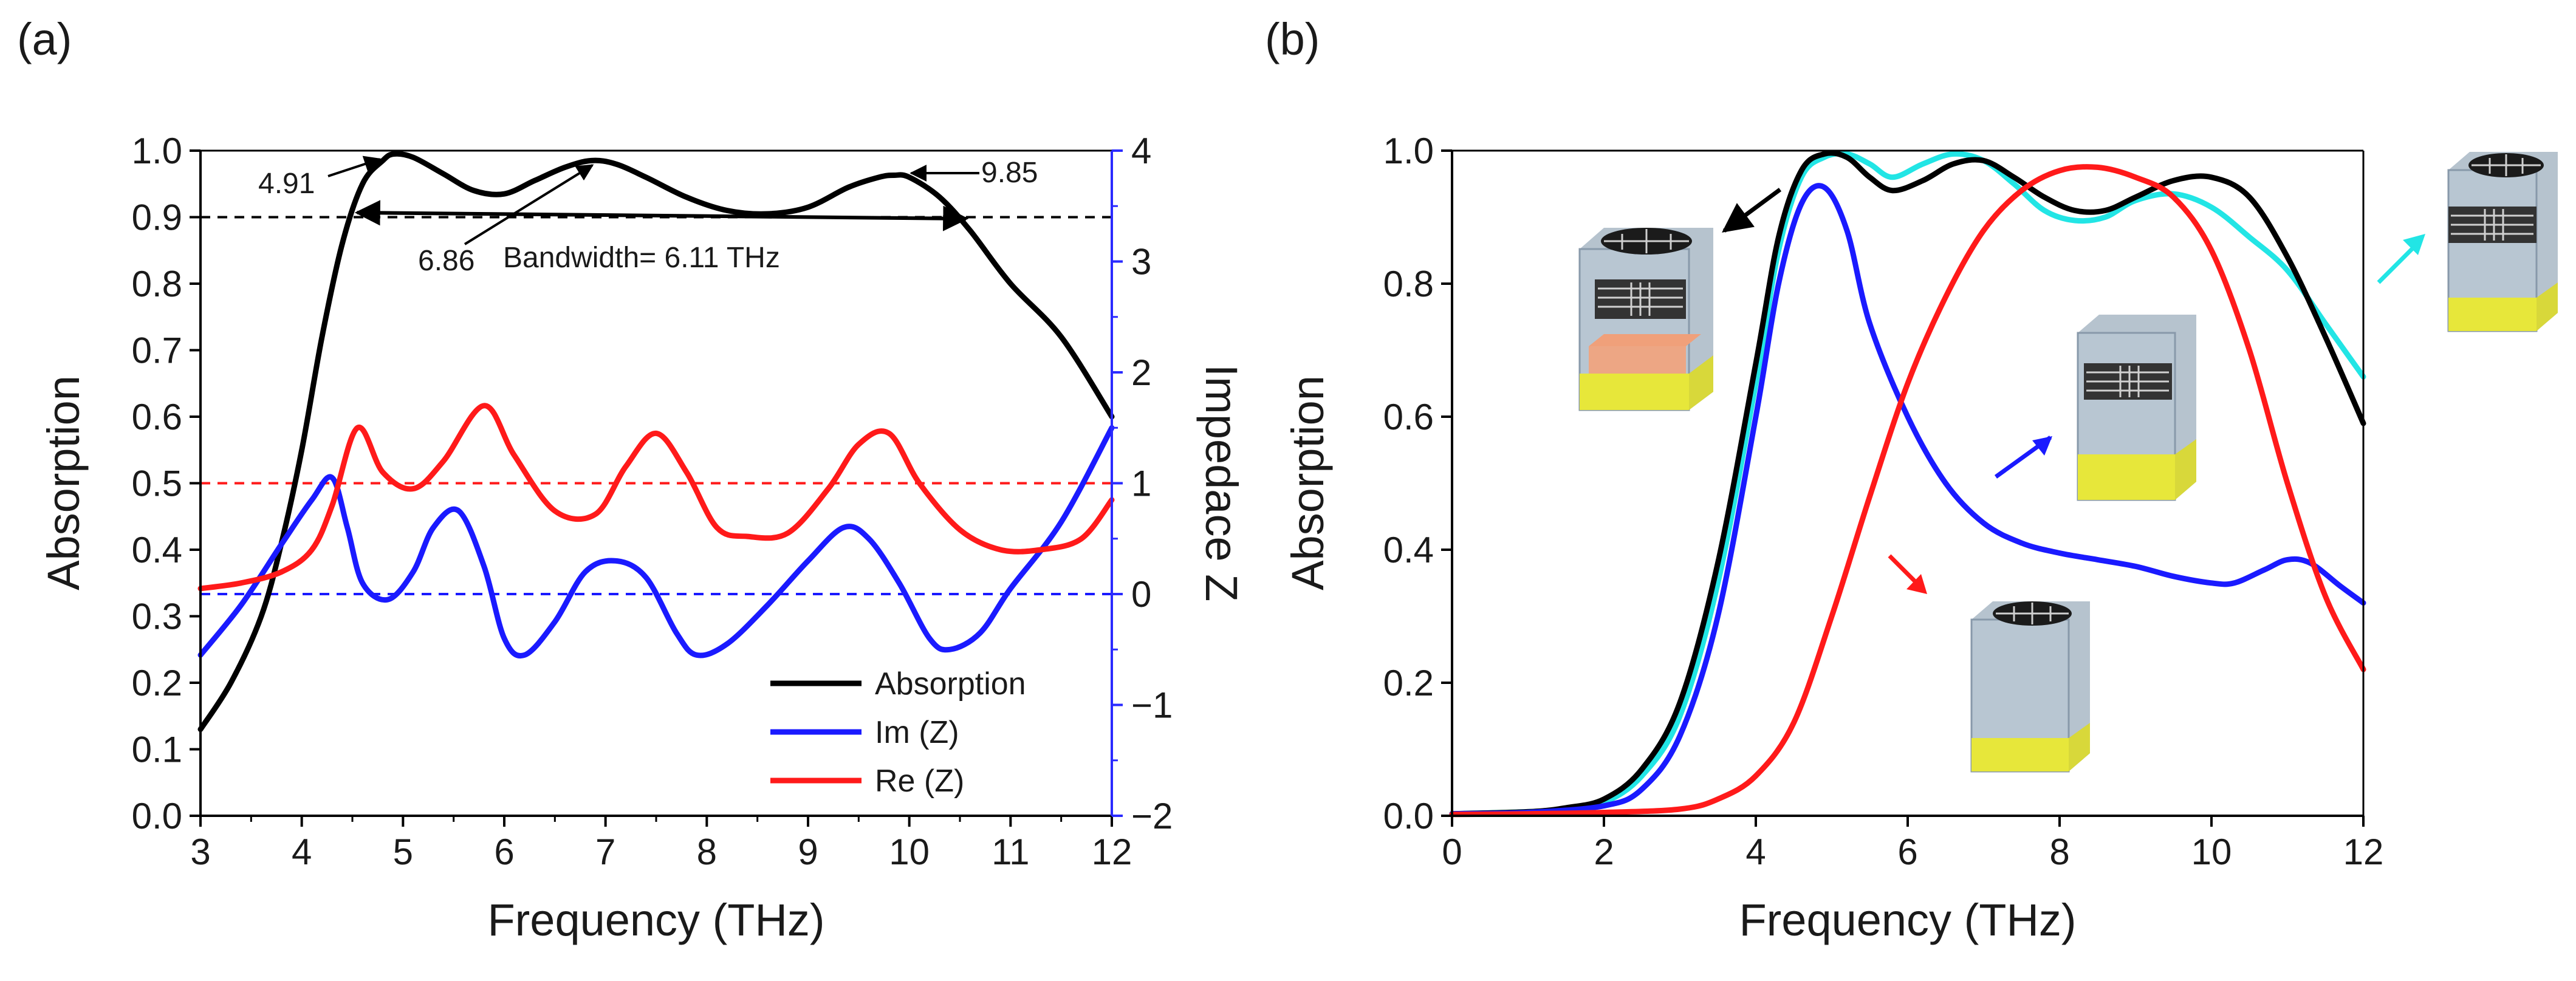 The image size is (2576, 981). Describe the element at coordinates (808, 852) in the screenshot. I see `panel-a-x-tick-label-6: 9` at that location.